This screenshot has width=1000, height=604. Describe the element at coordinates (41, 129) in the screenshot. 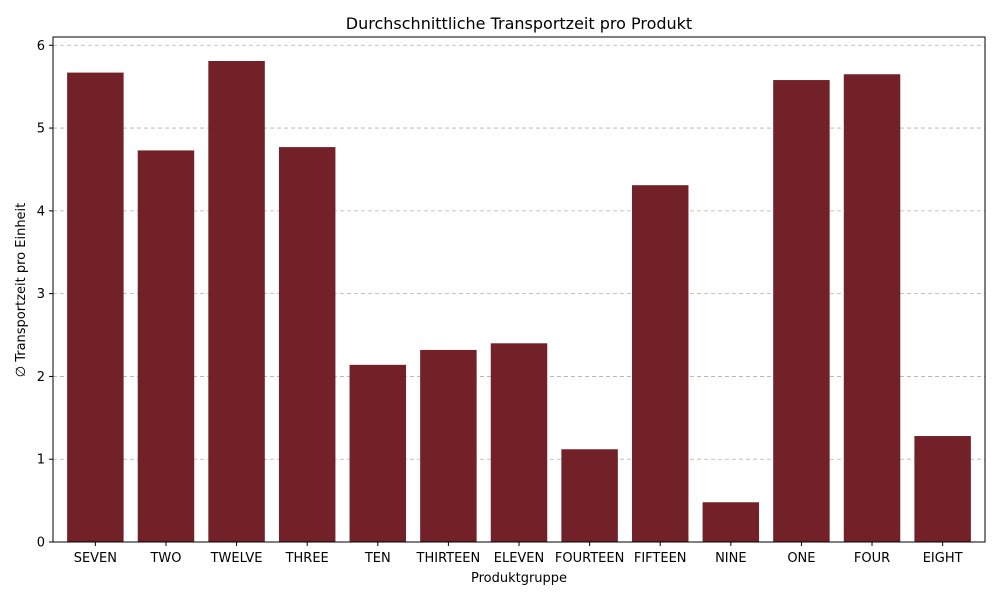

I see `y-tick-label: 5` at that location.